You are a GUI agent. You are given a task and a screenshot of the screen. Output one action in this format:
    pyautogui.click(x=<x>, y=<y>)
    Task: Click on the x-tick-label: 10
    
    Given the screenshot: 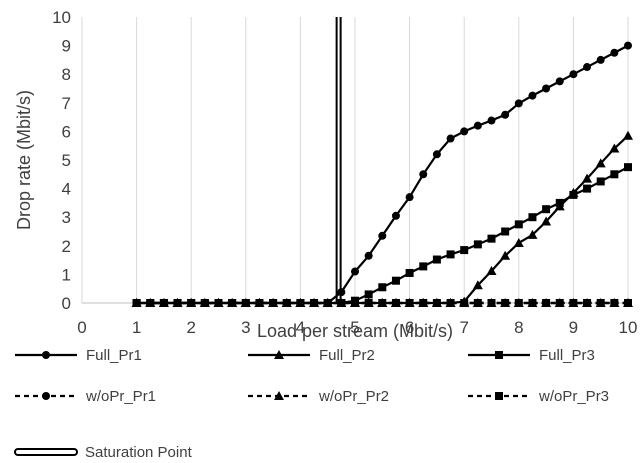 What is the action you would take?
    pyautogui.click(x=628, y=327)
    